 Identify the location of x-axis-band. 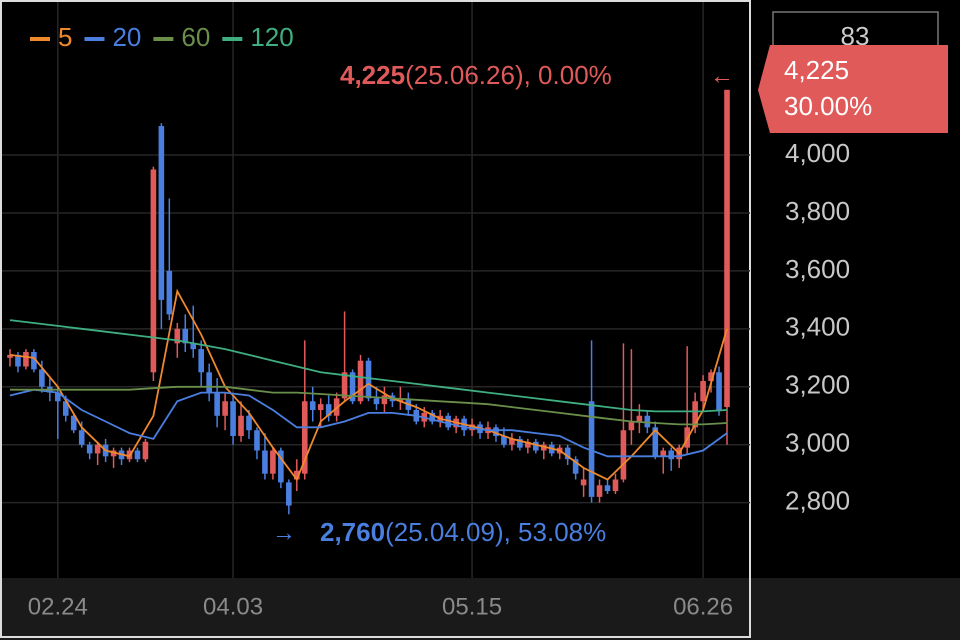
(480, 609).